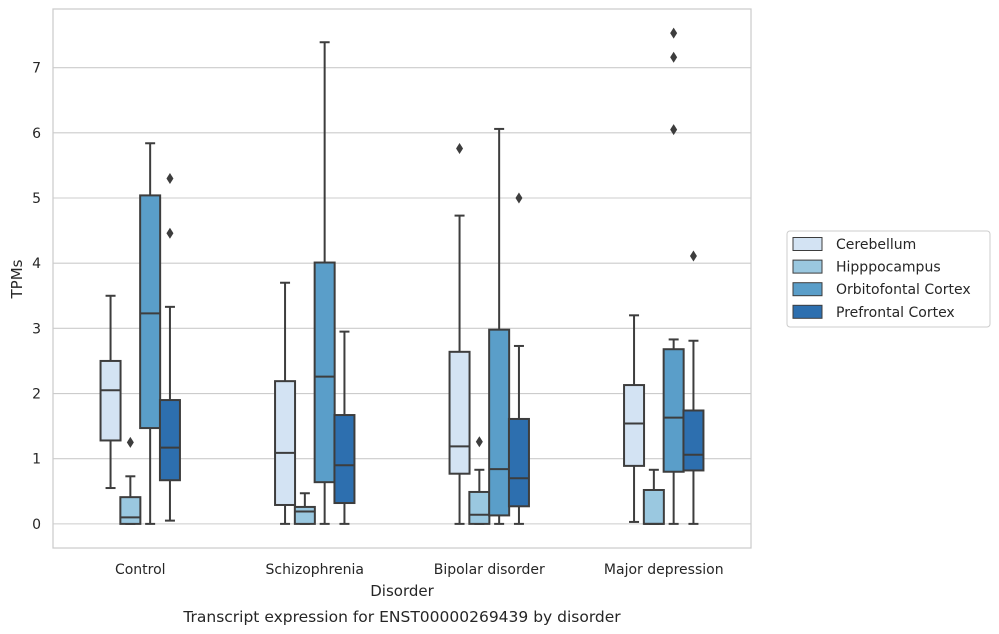 The image size is (999, 634). I want to click on y-tick-label: 5, so click(36, 199).